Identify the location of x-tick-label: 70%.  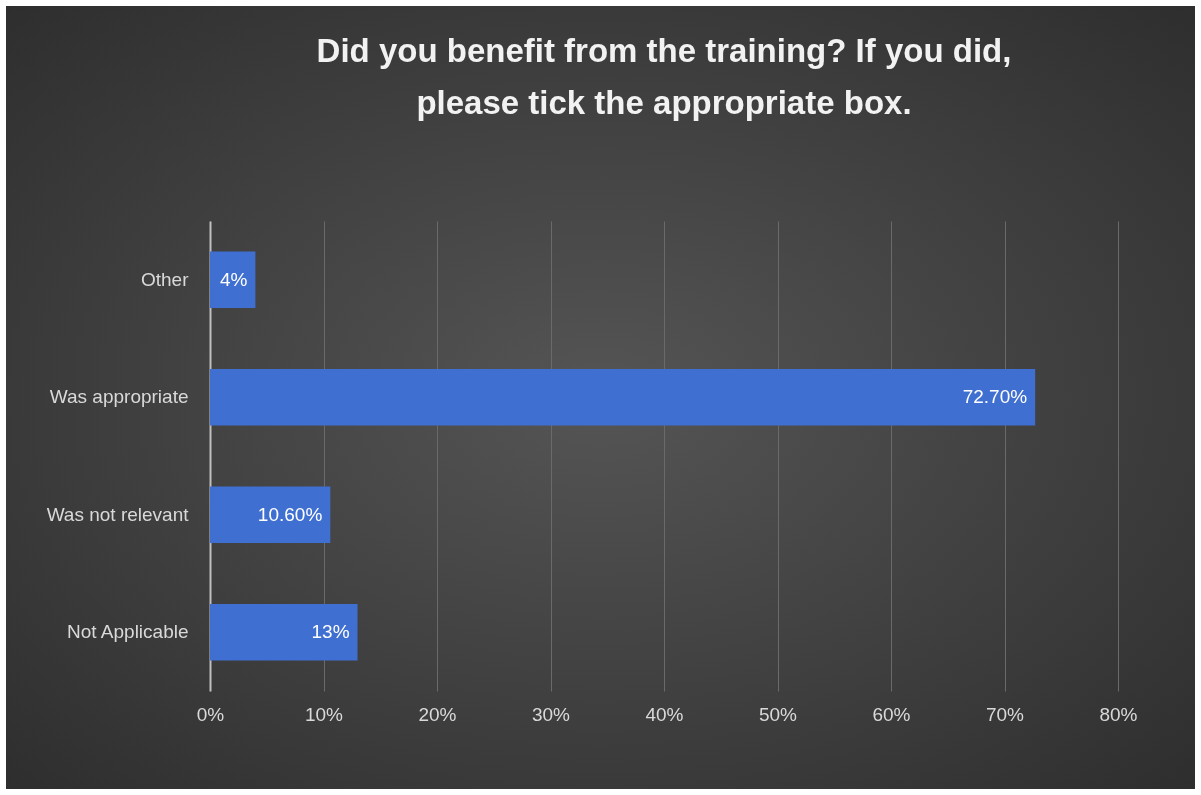
(1005, 714).